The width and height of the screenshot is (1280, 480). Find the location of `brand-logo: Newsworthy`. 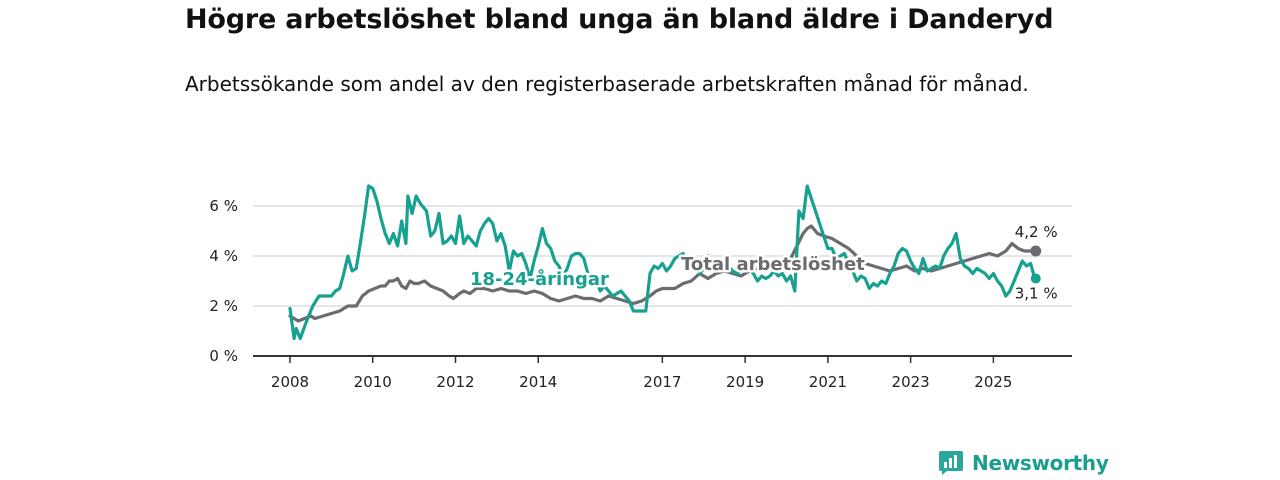

brand-logo: Newsworthy is located at coordinates (1023, 463).